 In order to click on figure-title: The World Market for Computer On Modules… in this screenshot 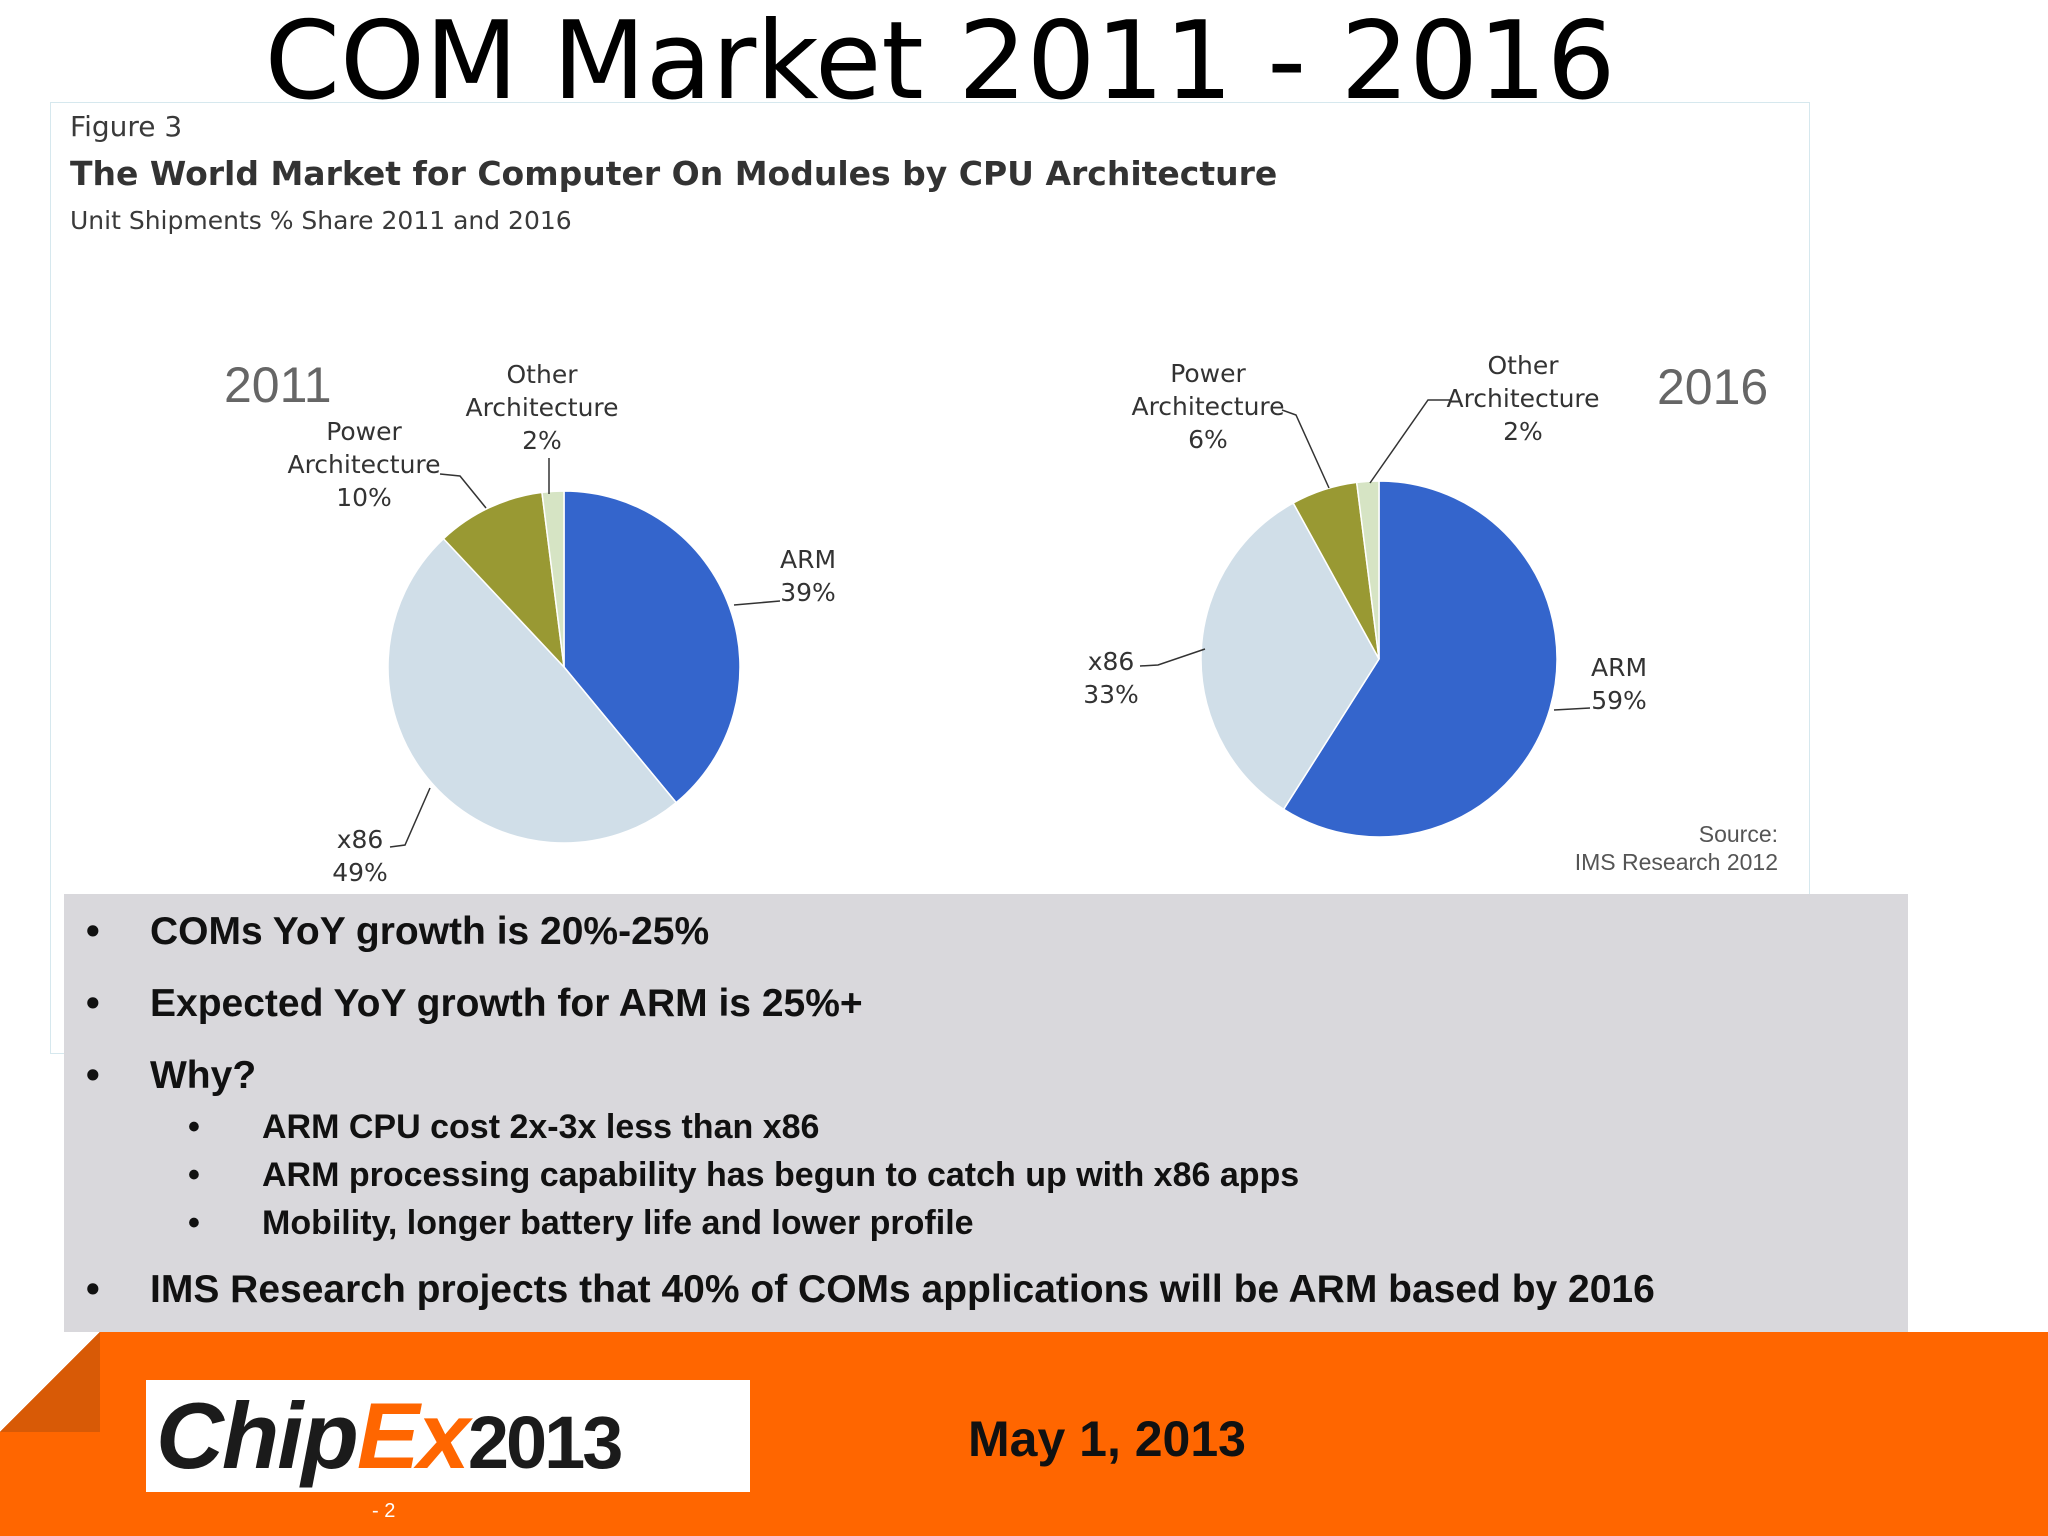, I will do `click(674, 173)`.